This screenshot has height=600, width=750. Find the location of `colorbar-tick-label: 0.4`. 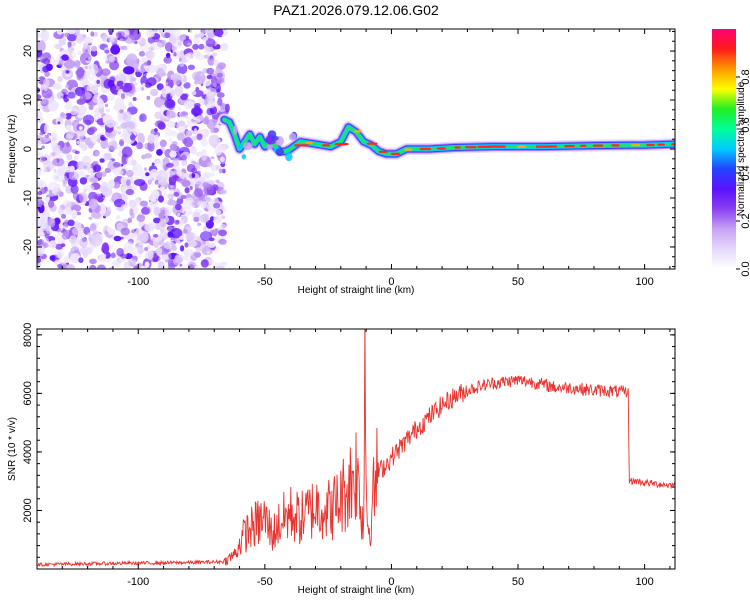

colorbar-tick-label: 0.4 is located at coordinates (745, 172).